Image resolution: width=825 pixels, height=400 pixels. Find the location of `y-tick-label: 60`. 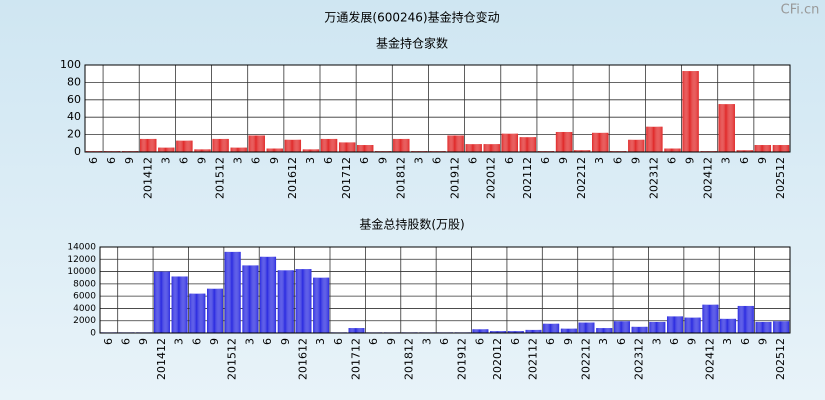

y-tick-label: 60 is located at coordinates (74, 99).